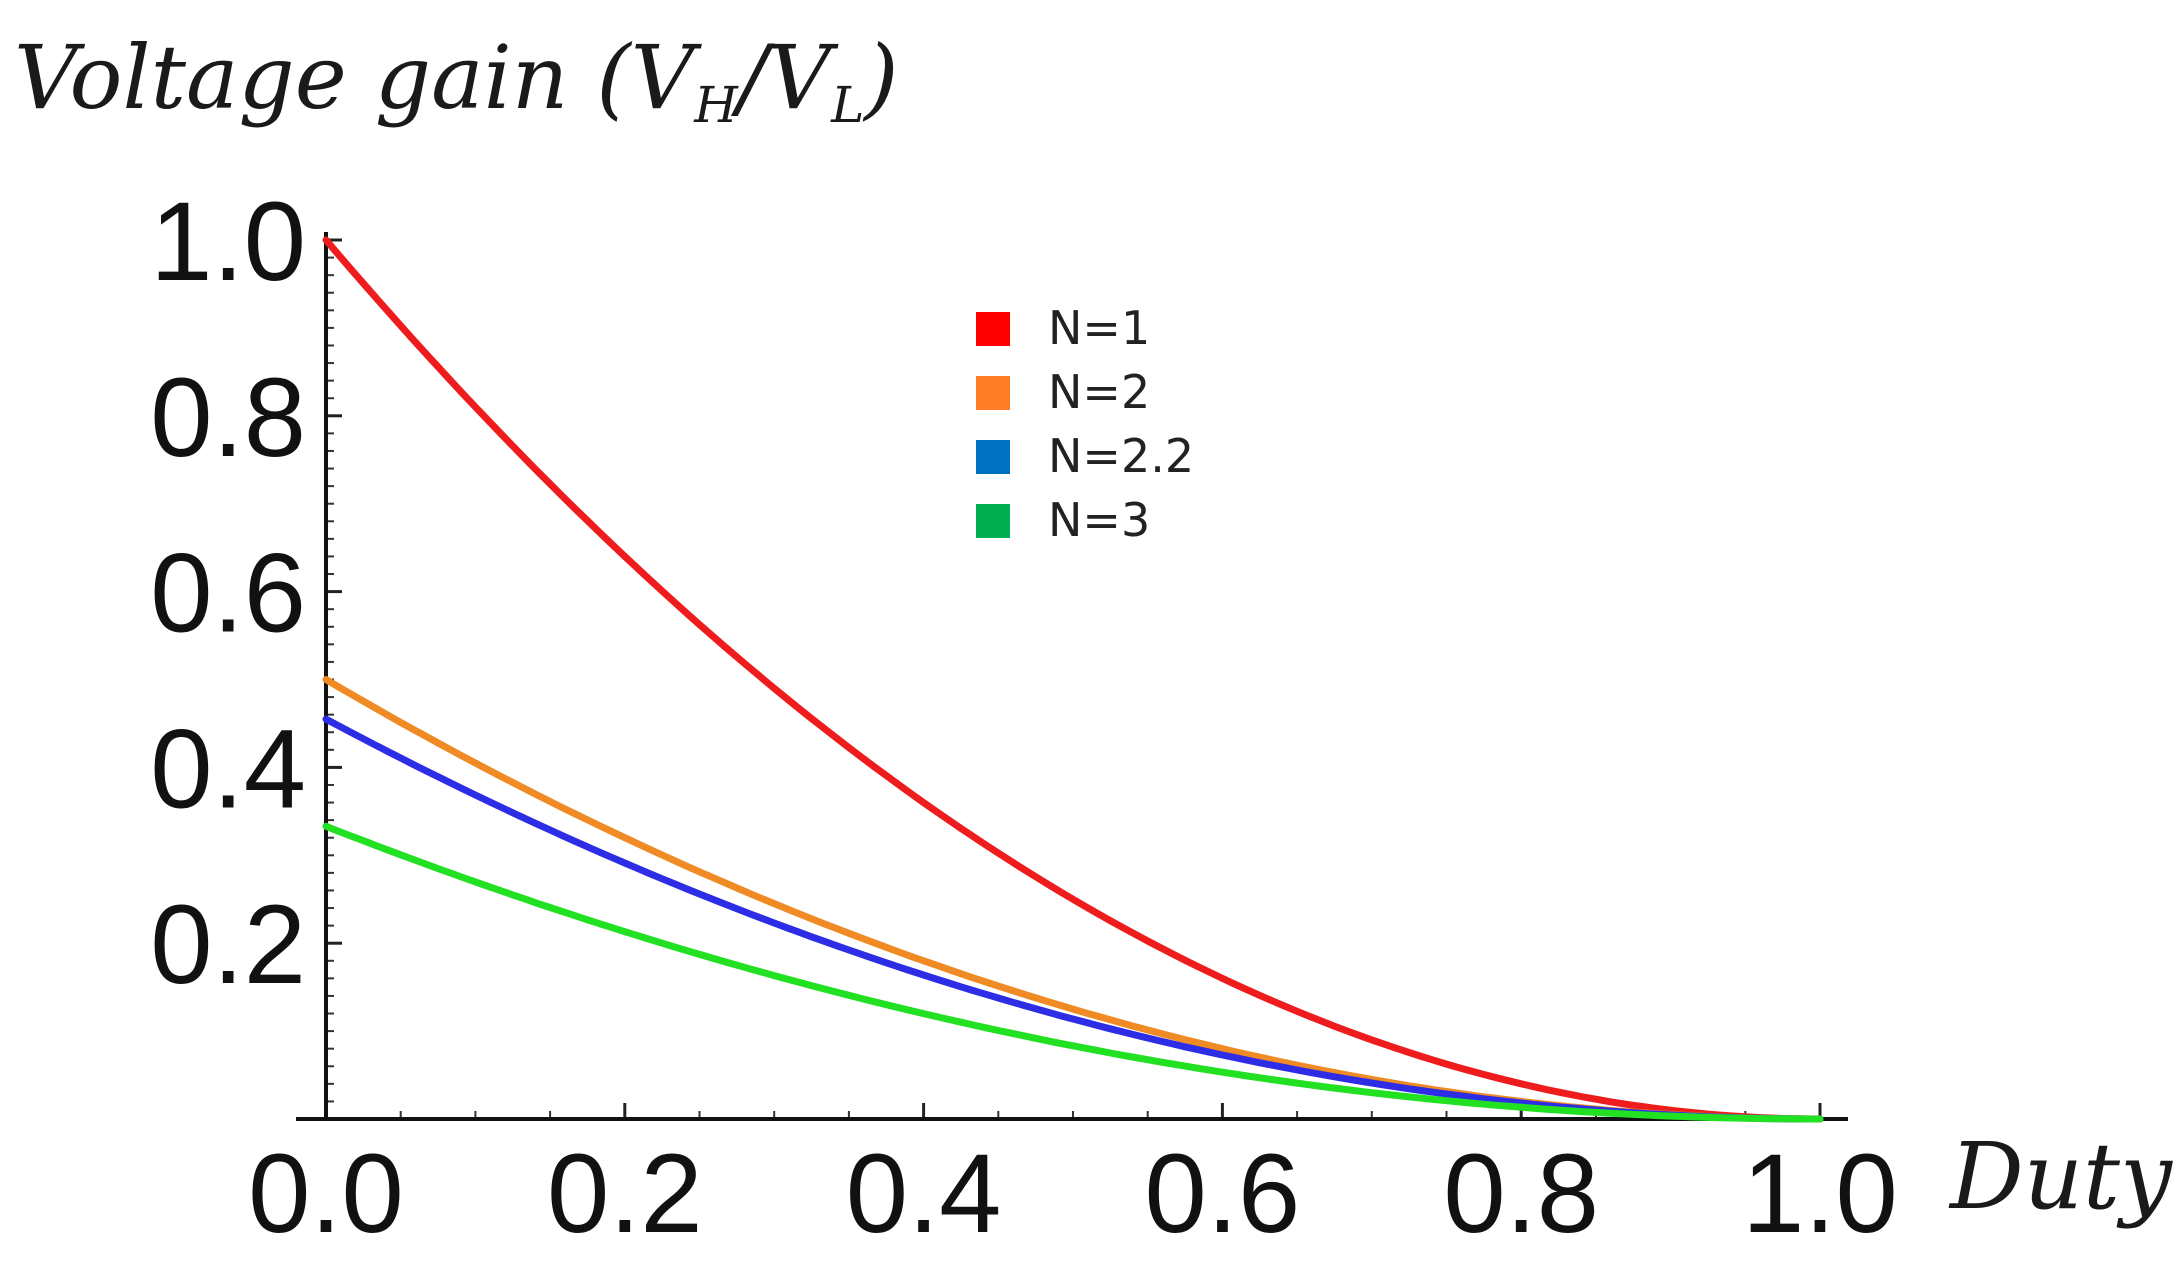 The width and height of the screenshot is (2183, 1276). I want to click on legend-label: N=2.2, so click(1121, 456).